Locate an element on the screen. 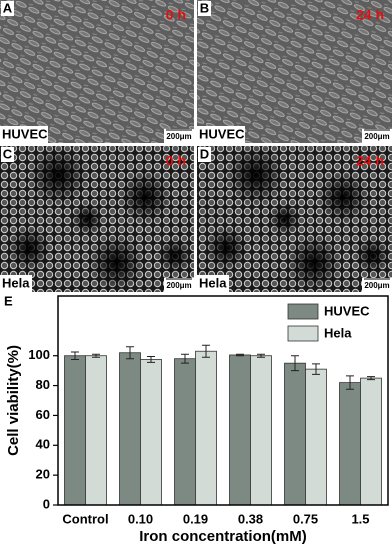  y-tick-label: 60 is located at coordinates (43, 414).